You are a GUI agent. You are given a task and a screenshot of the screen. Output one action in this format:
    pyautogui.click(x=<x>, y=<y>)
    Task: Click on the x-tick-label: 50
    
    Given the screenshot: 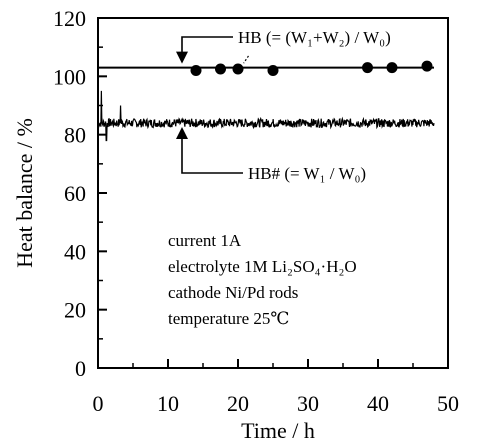 What is the action you would take?
    pyautogui.click(x=448, y=403)
    